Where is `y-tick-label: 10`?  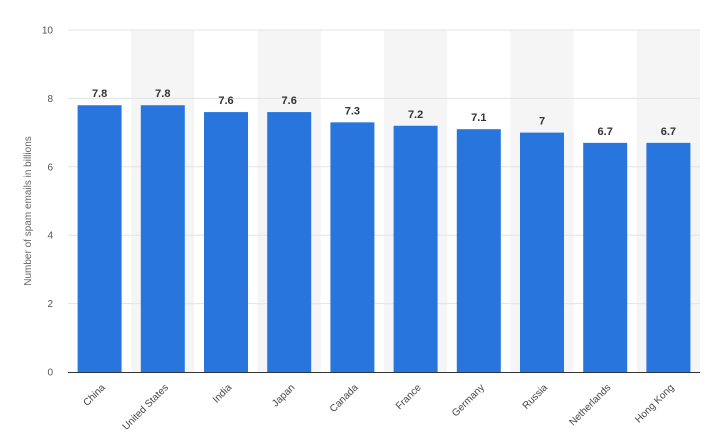 y-tick-label: 10 is located at coordinates (48, 31).